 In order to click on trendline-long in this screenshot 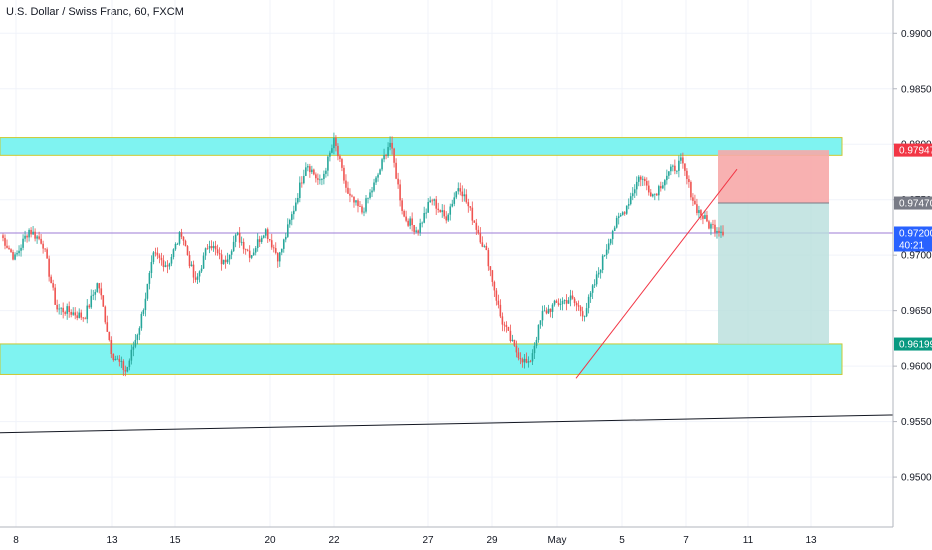, I will do `click(447, 424)`.